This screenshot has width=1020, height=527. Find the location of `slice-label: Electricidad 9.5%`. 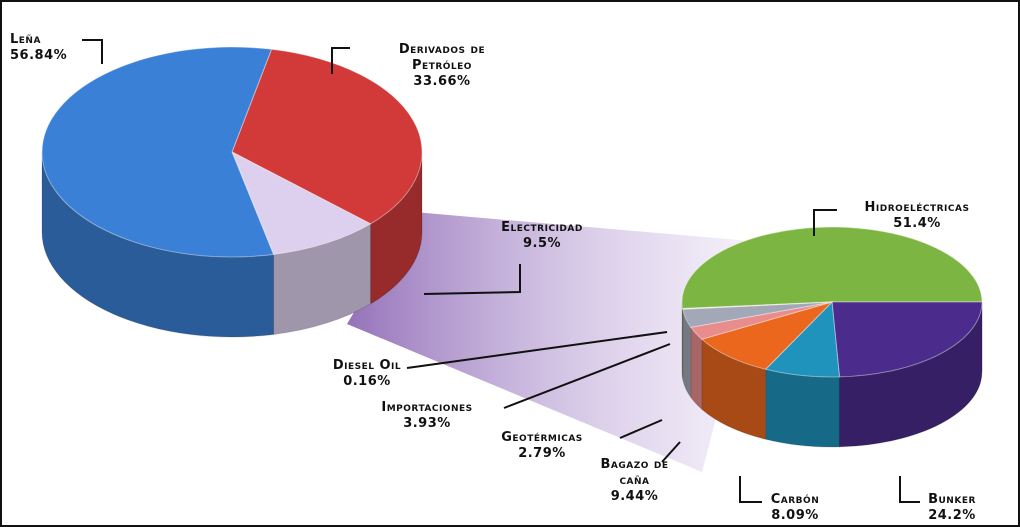

slice-label: Electricidad 9.5% is located at coordinates (542, 236).